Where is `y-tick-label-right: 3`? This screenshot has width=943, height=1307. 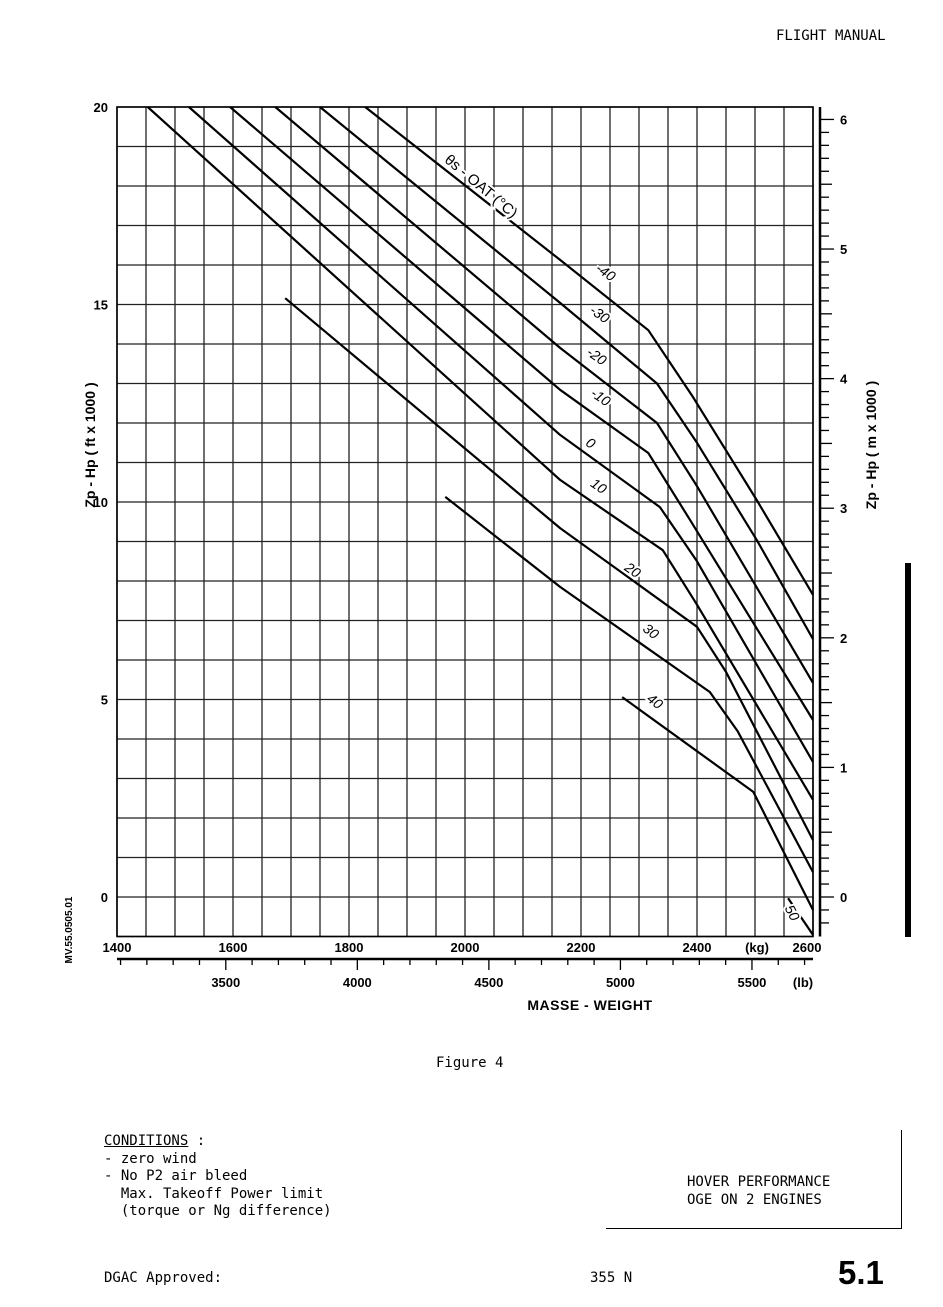
y-tick-label-right: 3 is located at coordinates (843, 508).